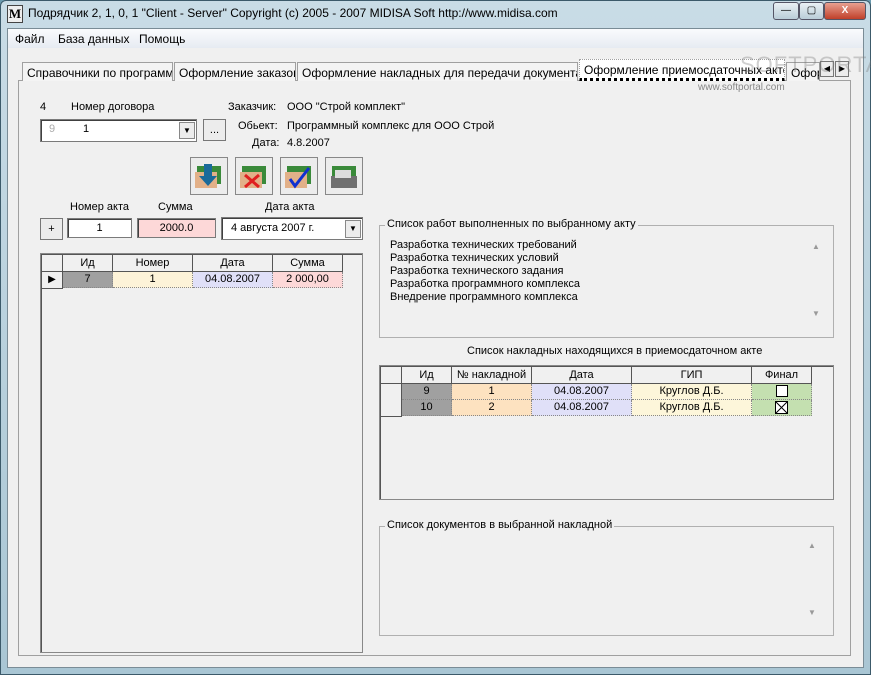  I want to click on print-icon, so click(344, 177).